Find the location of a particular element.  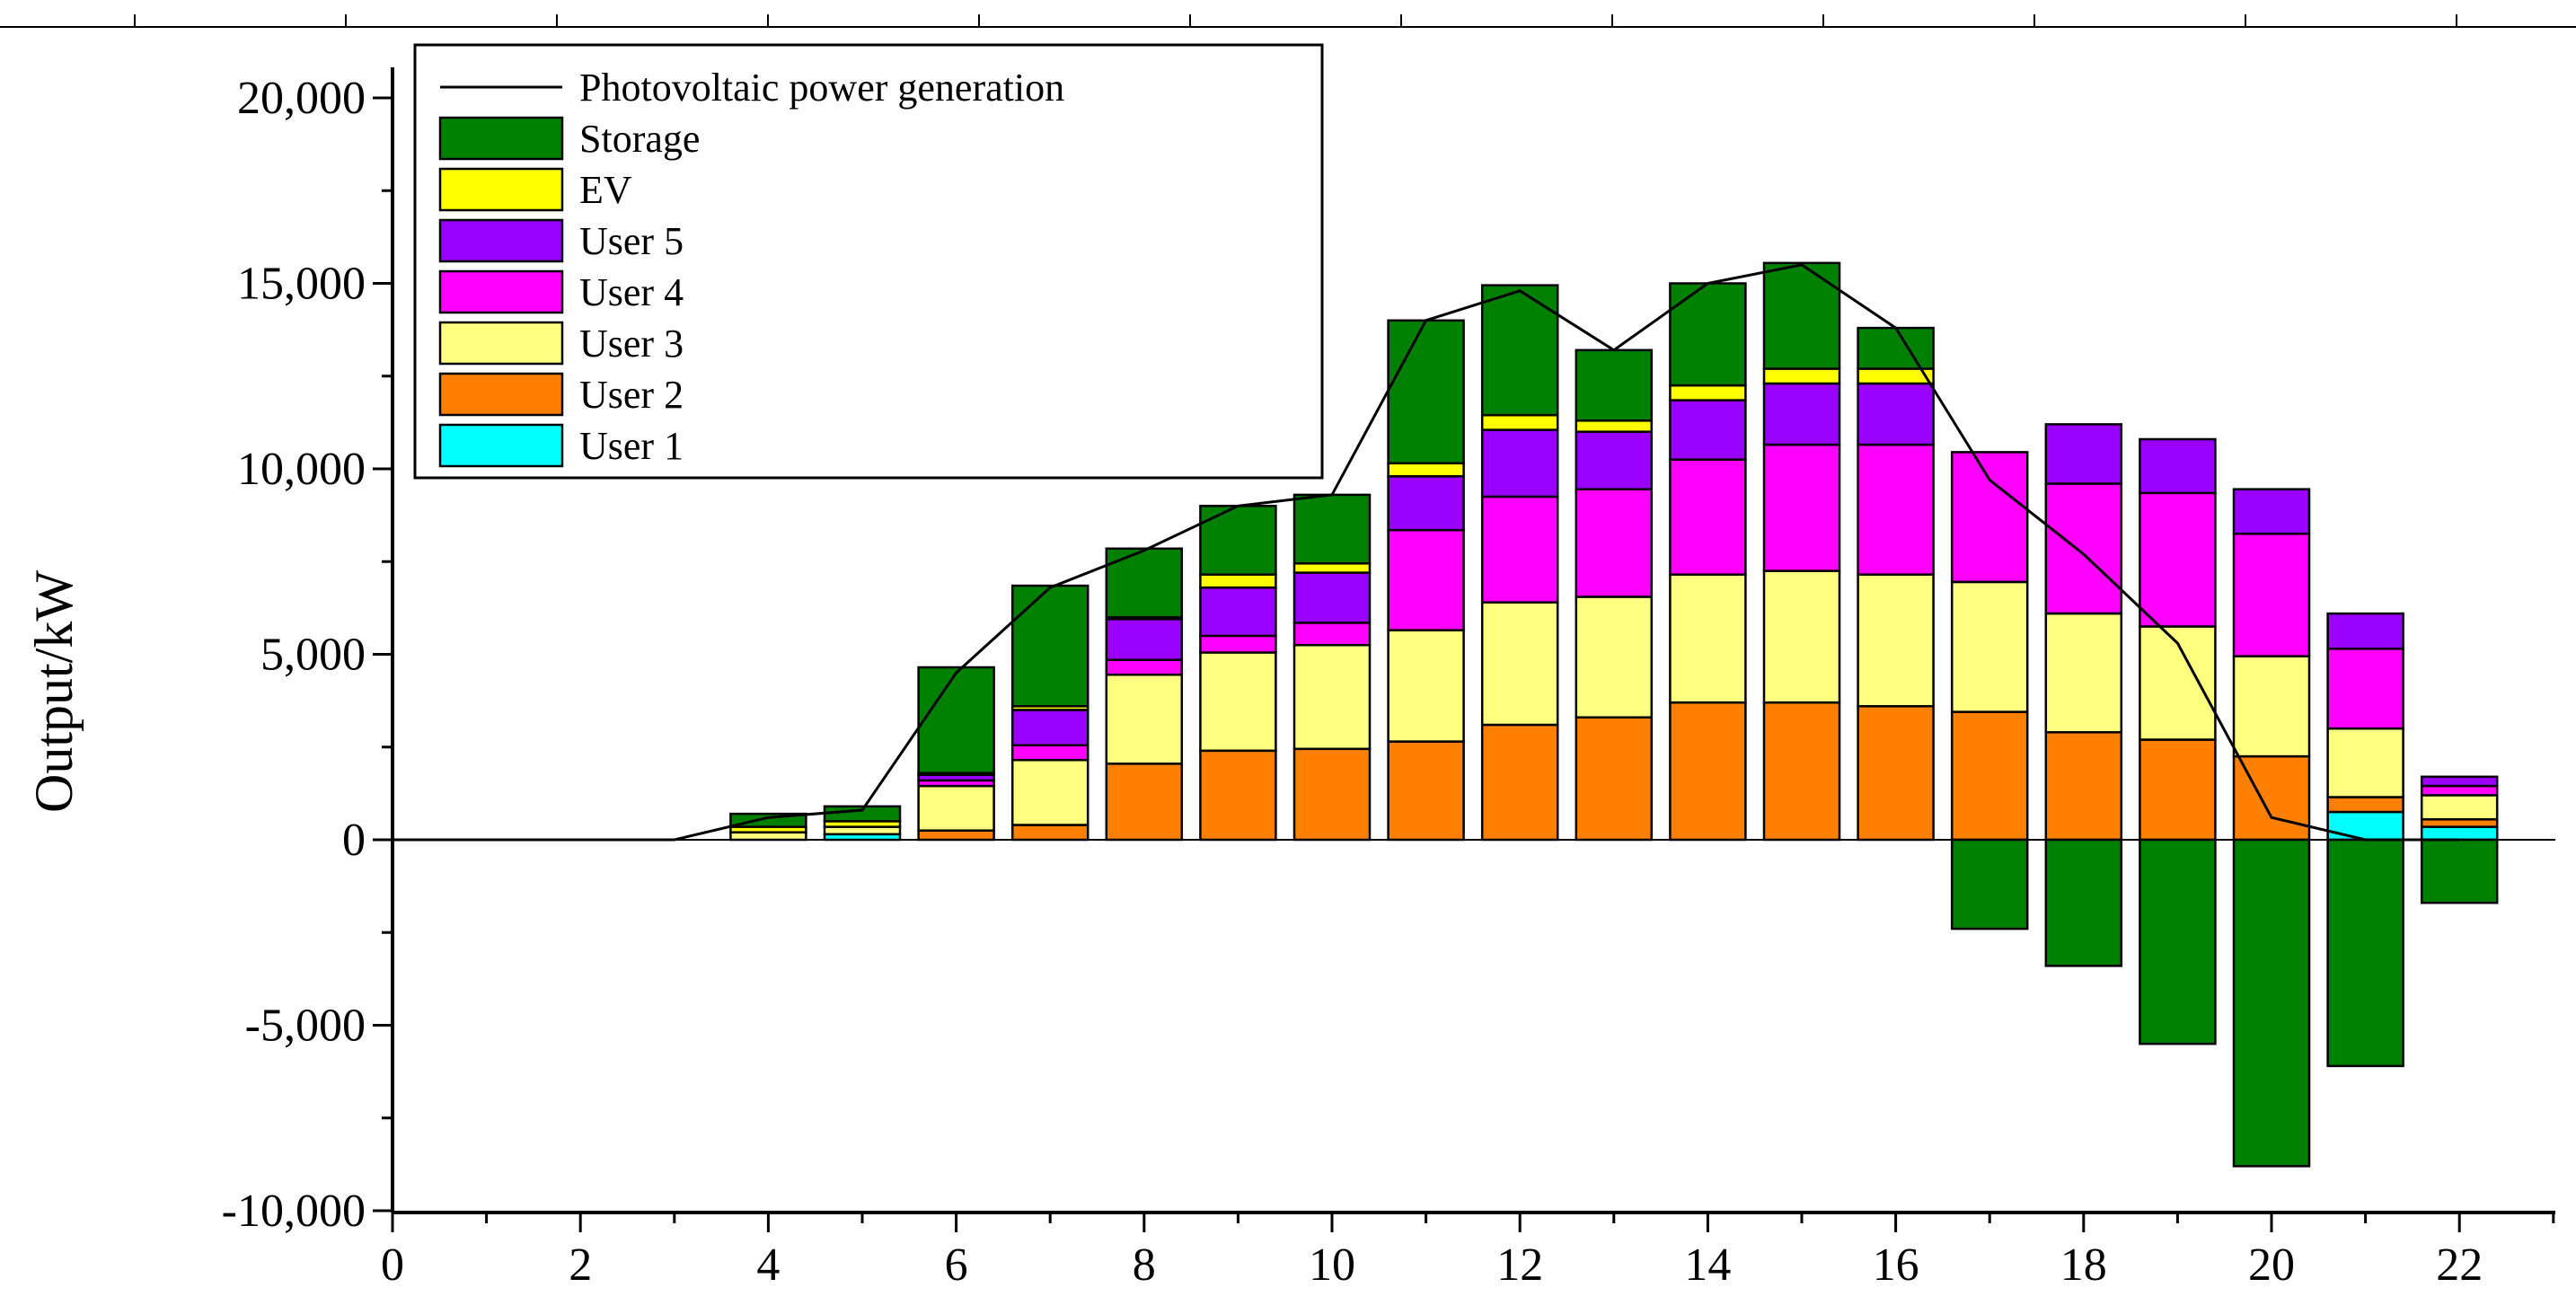

y-tick-label: 15,000 is located at coordinates (301, 284).